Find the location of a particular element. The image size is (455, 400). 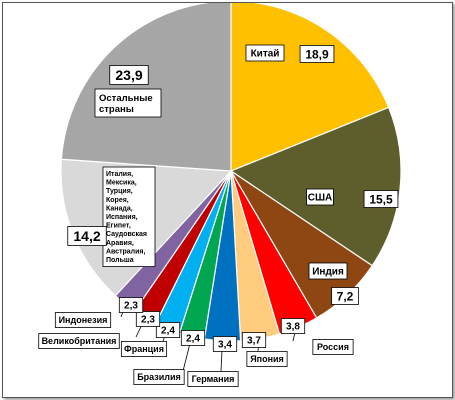

slice-8-value-box is located at coordinates (168, 330).